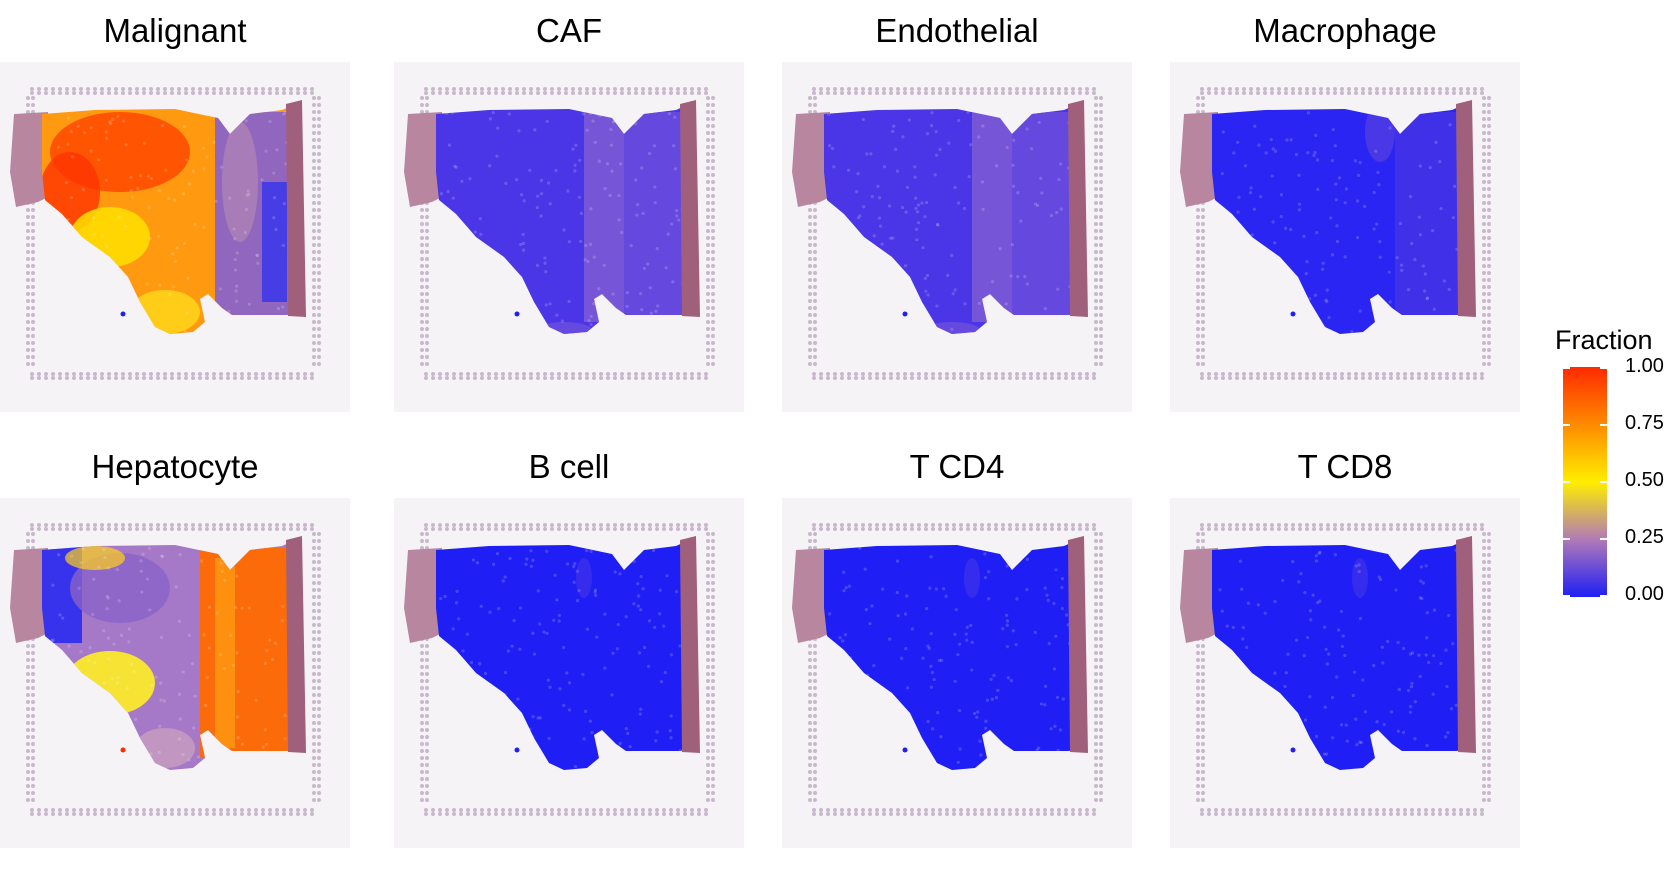 This screenshot has height=882, width=1672. I want to click on panel-title: Malignant, so click(175, 30).